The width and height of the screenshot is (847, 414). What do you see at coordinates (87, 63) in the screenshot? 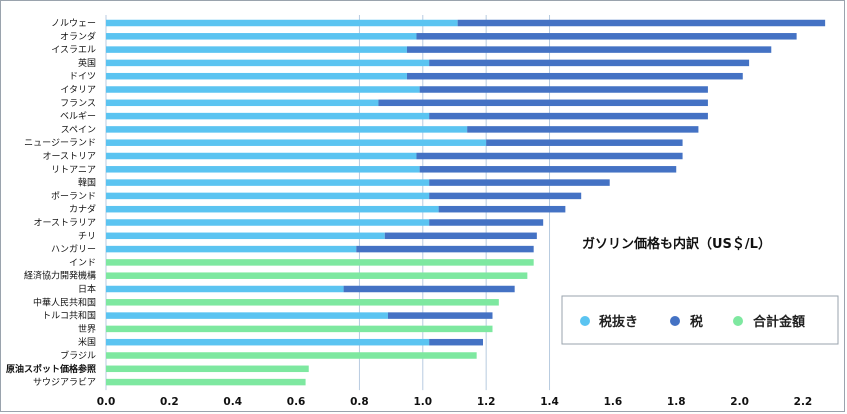
I see `category-label-3: 英国` at bounding box center [87, 63].